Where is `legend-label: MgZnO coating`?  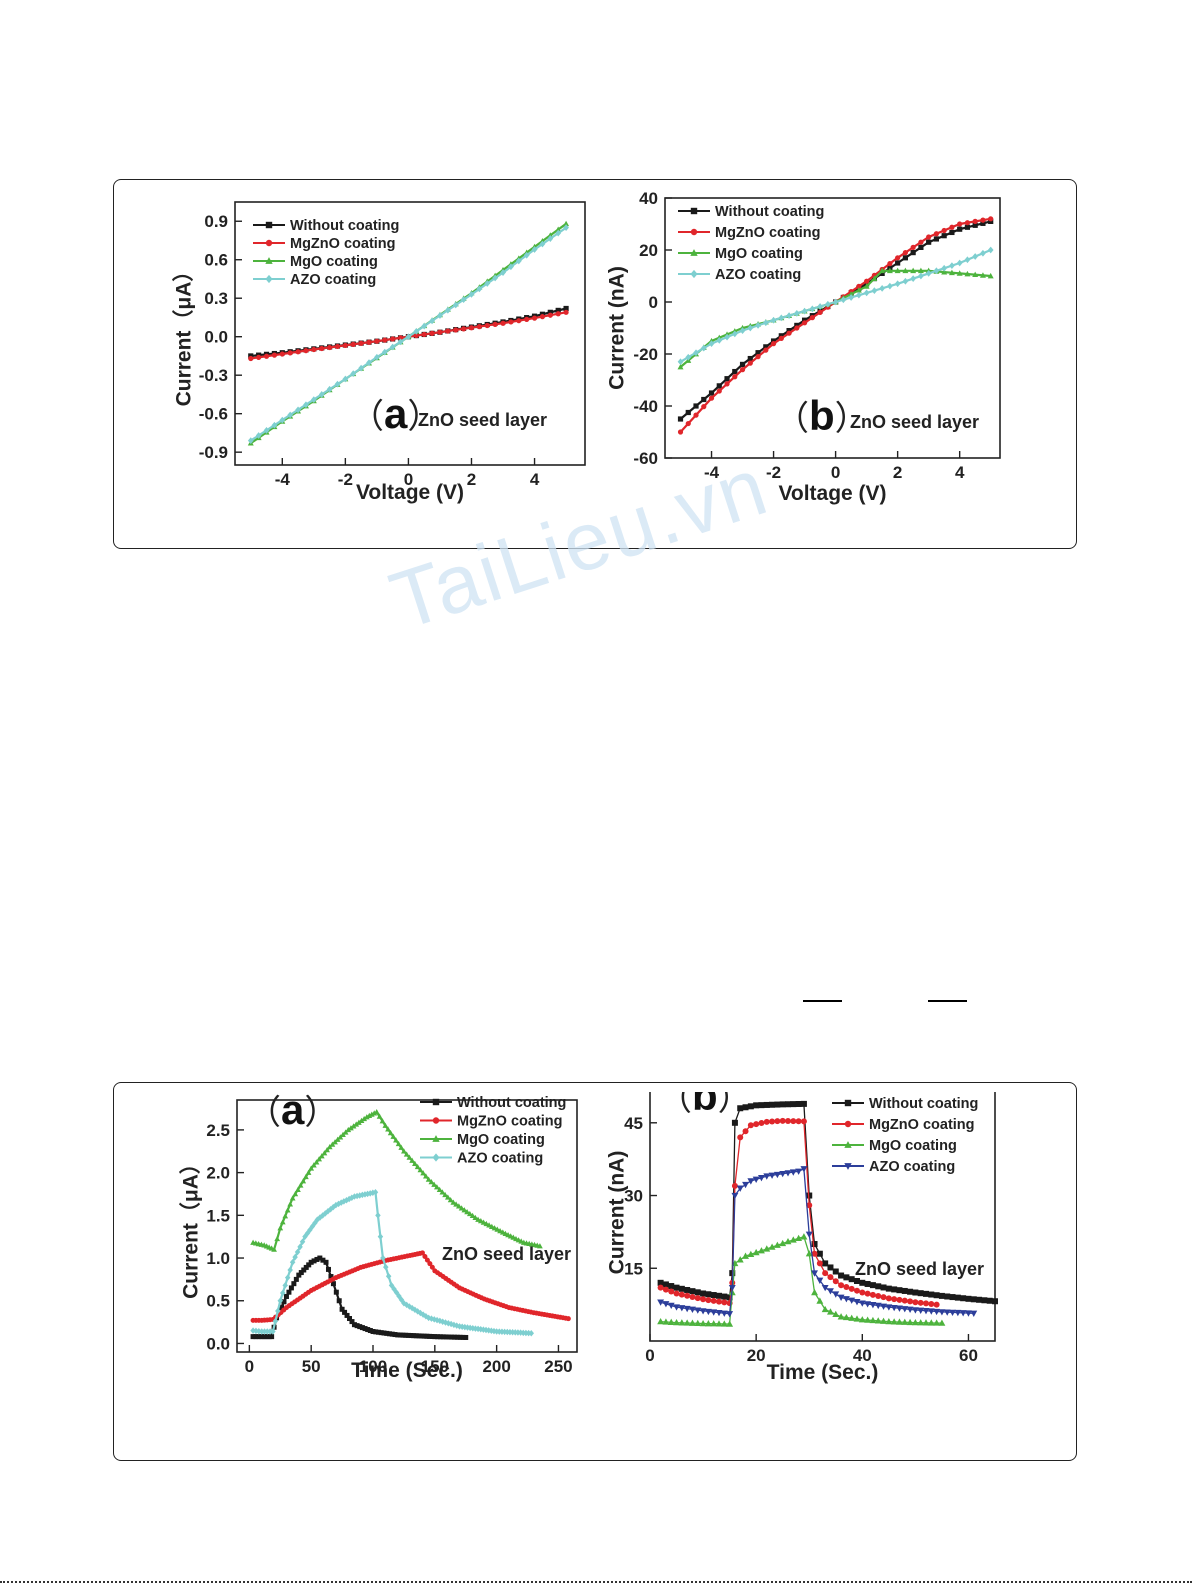 legend-label: MgZnO coating is located at coordinates (510, 1122).